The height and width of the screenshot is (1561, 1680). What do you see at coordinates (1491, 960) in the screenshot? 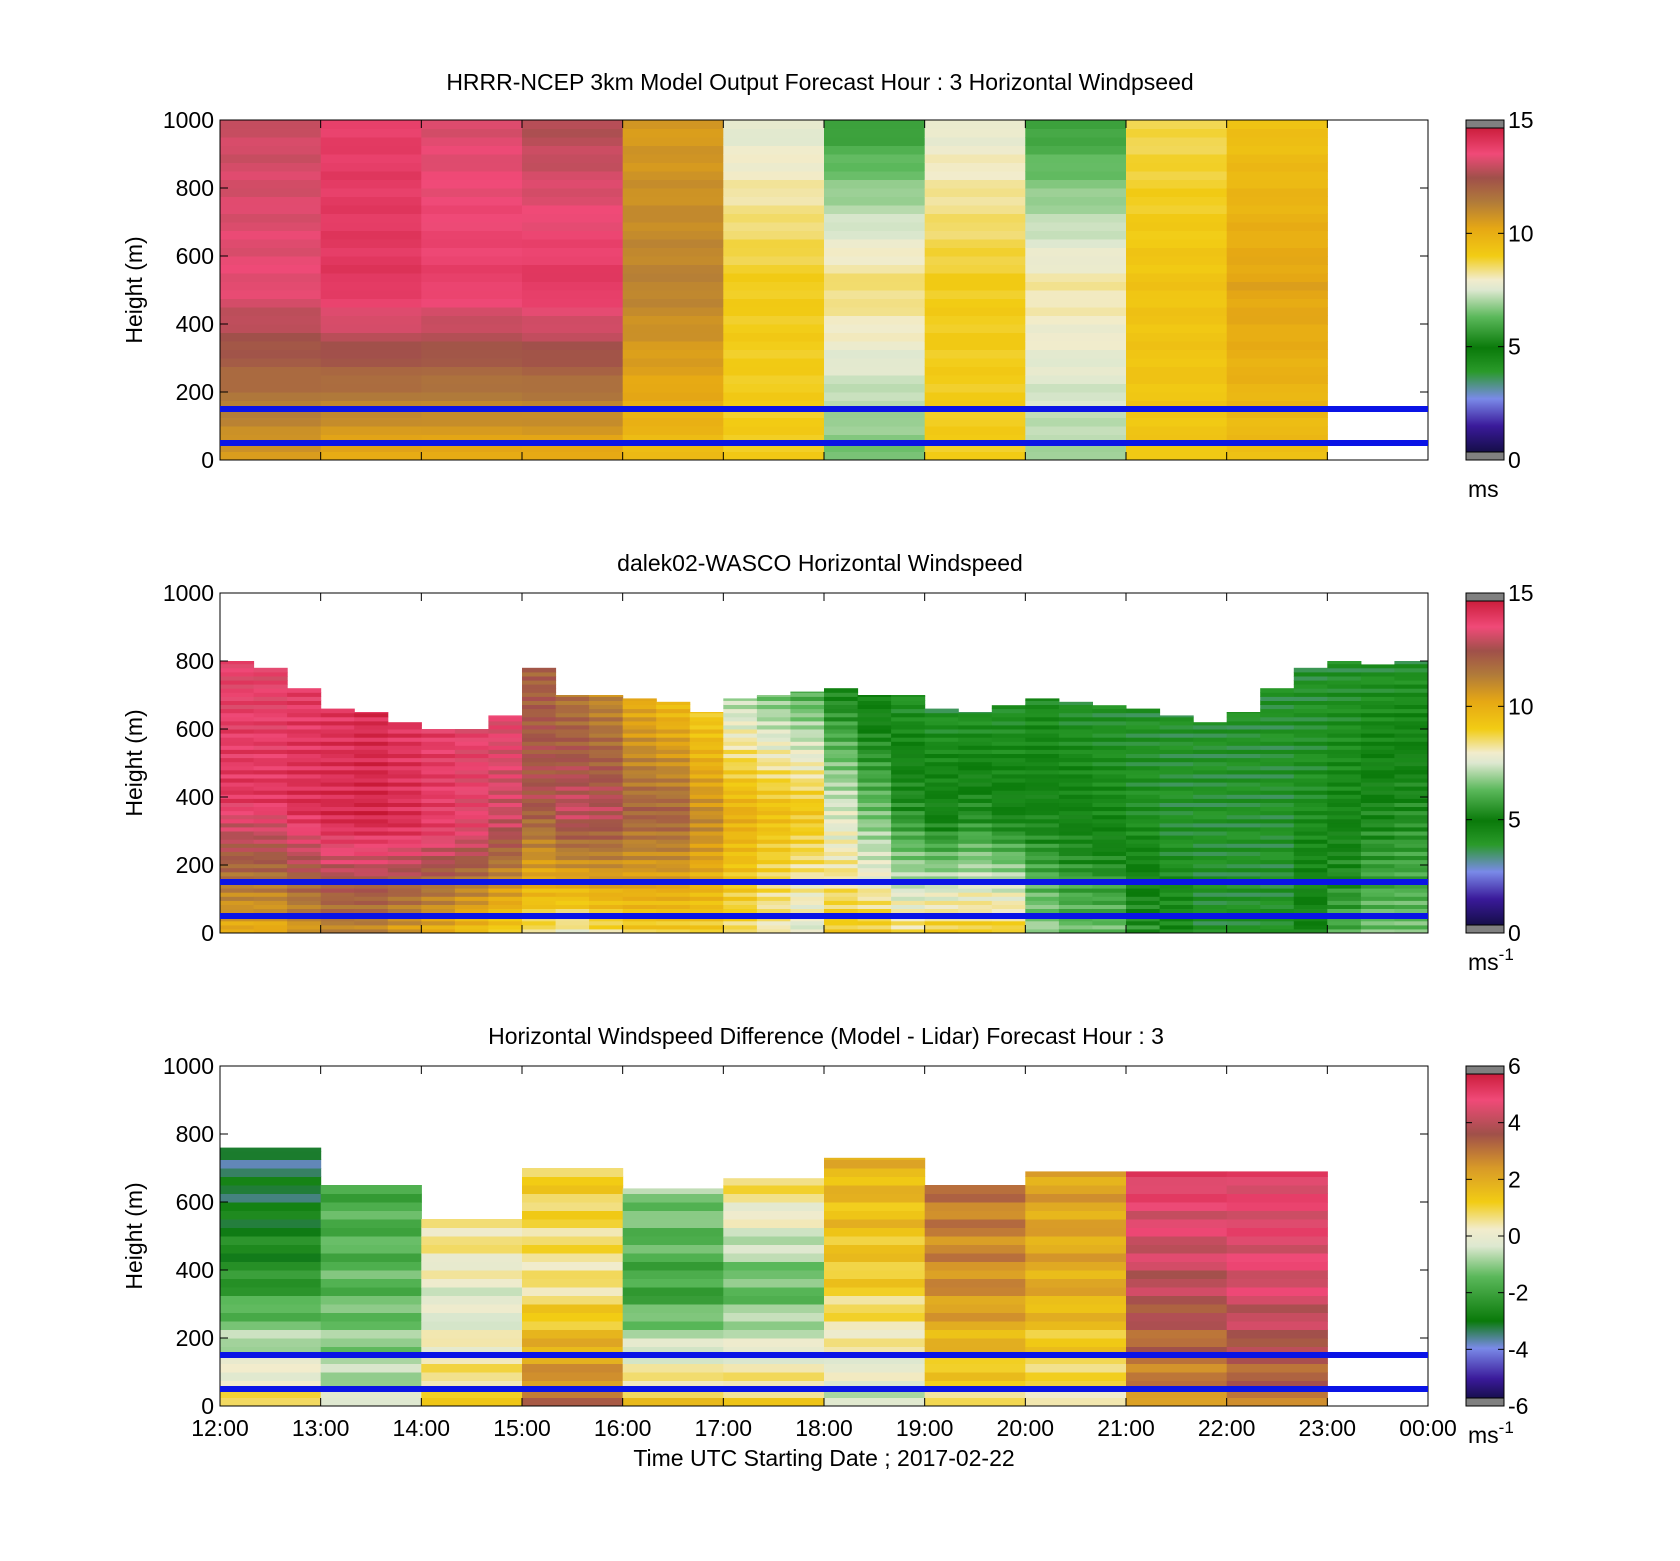
I see `colorbar-unit: ms-1` at bounding box center [1491, 960].